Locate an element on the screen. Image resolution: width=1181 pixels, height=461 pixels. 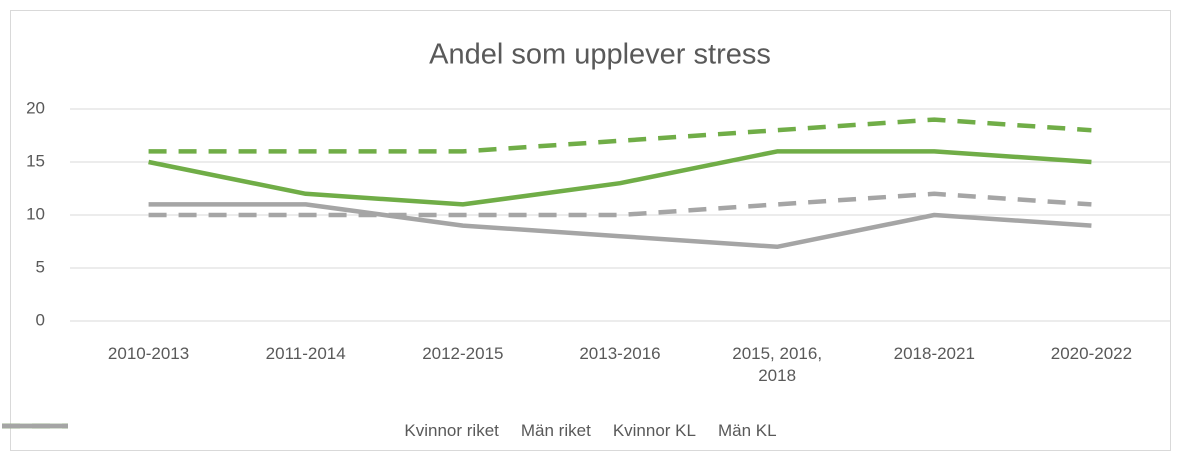
legend-label: Män riket is located at coordinates (555, 430).